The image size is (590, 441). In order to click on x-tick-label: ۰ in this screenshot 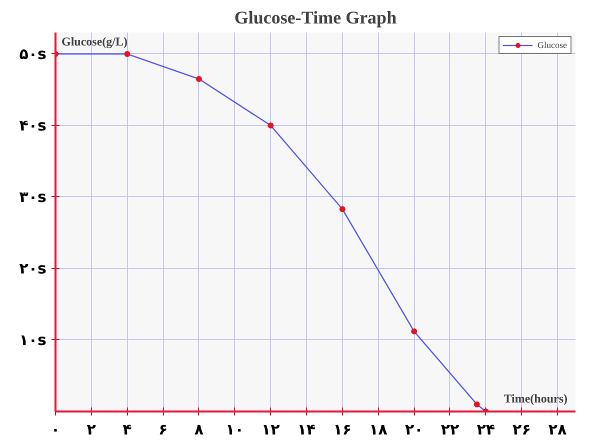, I will do `click(55, 429)`.